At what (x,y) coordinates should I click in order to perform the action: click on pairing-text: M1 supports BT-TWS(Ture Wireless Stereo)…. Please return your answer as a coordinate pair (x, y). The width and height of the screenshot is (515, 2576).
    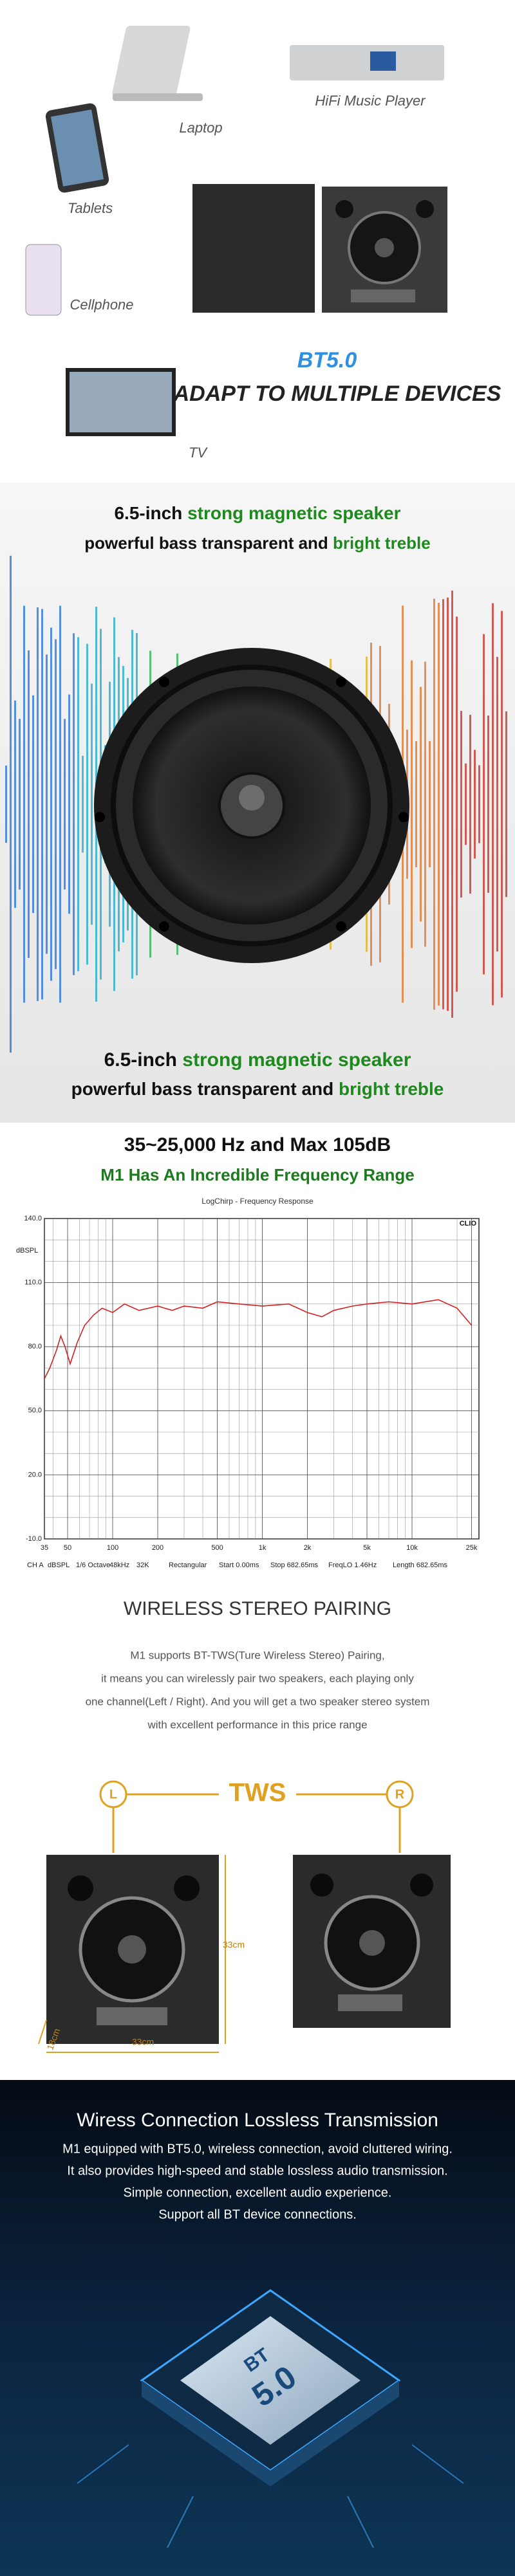
    Looking at the image, I should click on (258, 1690).